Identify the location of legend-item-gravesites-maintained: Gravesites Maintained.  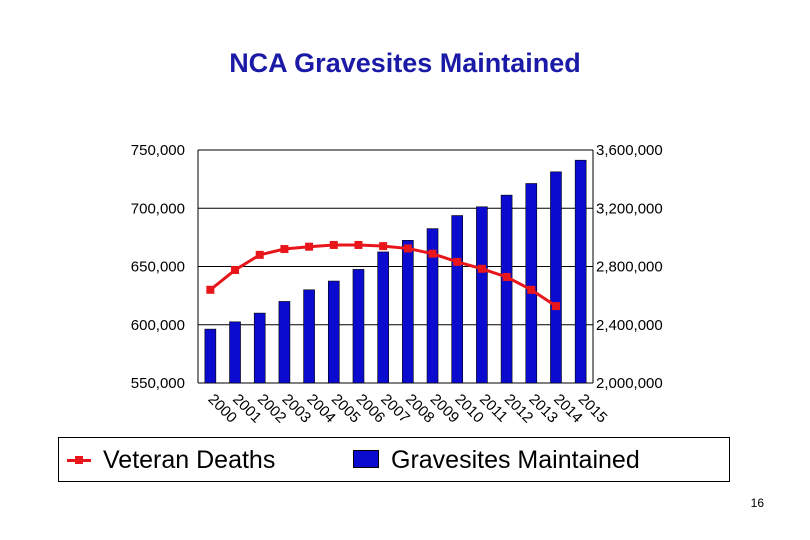
(496, 460).